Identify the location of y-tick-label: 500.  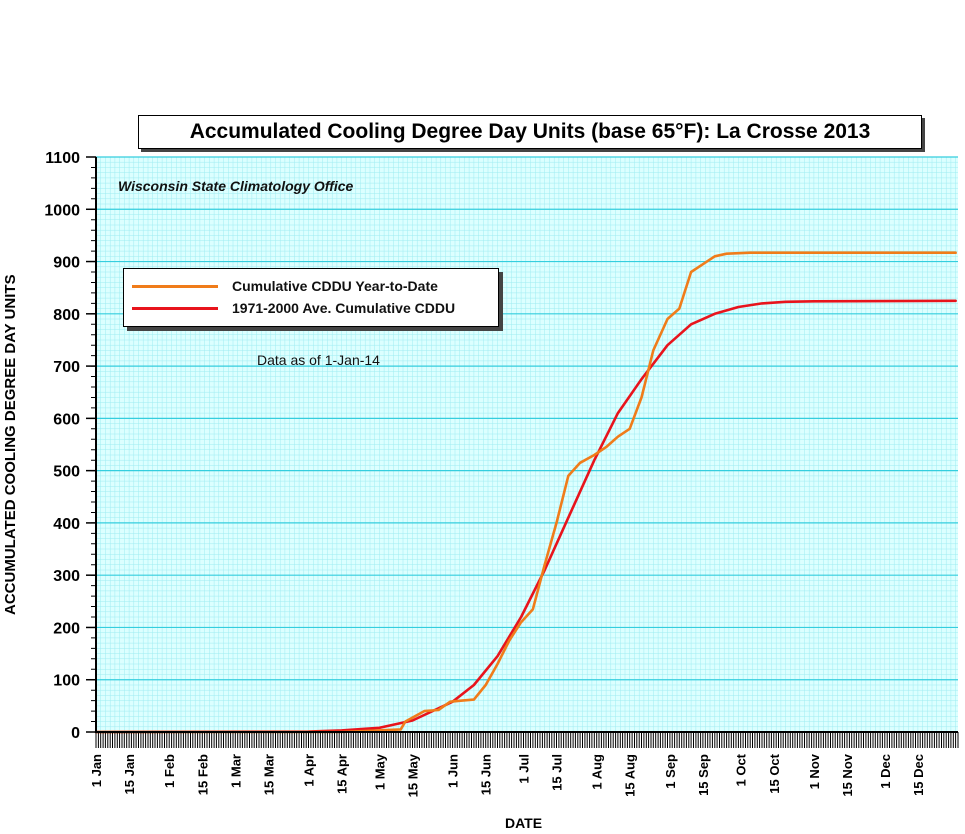
(66, 472).